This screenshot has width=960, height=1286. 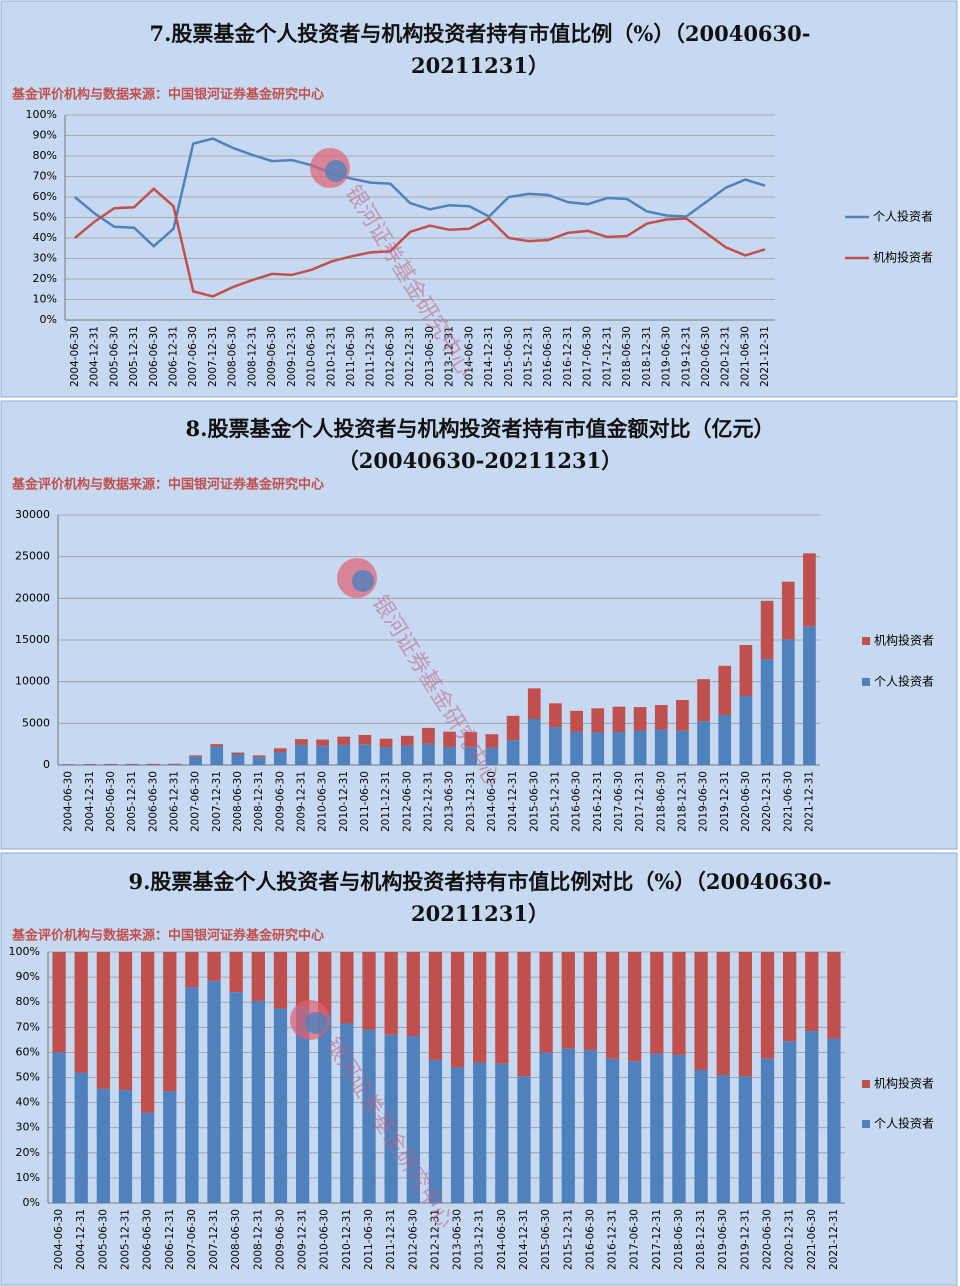 I want to click on x-tick-label: 2017-06-30, so click(x=588, y=356).